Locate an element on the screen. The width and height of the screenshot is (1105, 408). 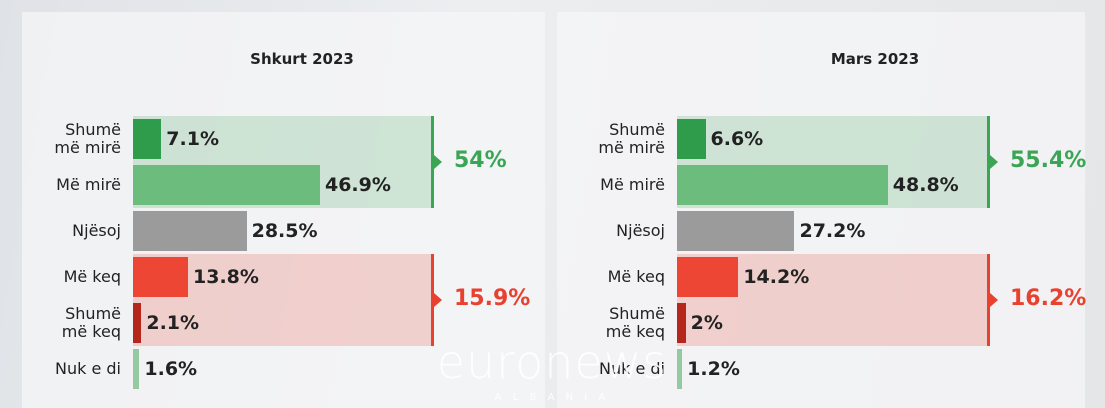
value-label: 13.8% is located at coordinates (226, 277).